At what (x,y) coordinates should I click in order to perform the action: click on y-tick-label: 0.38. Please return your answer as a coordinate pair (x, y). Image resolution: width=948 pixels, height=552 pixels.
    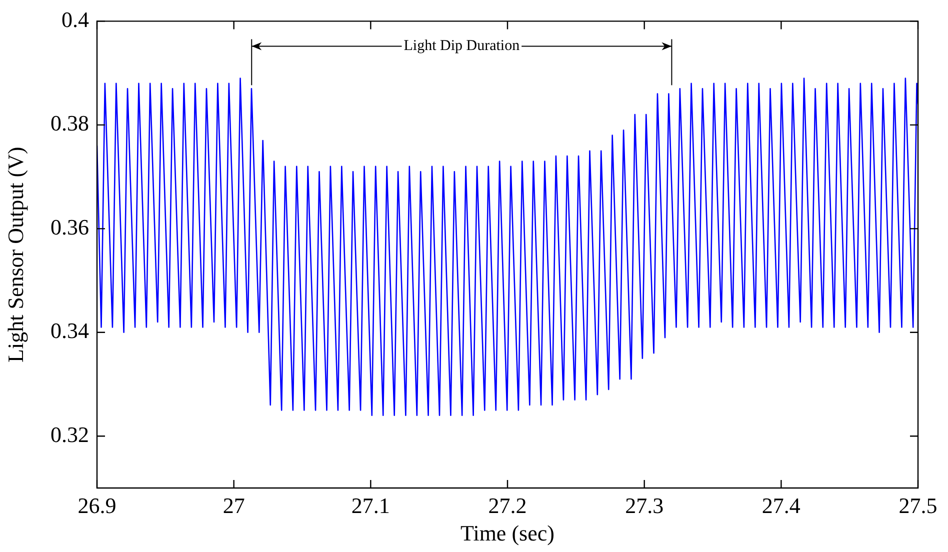
    Looking at the image, I should click on (69, 123).